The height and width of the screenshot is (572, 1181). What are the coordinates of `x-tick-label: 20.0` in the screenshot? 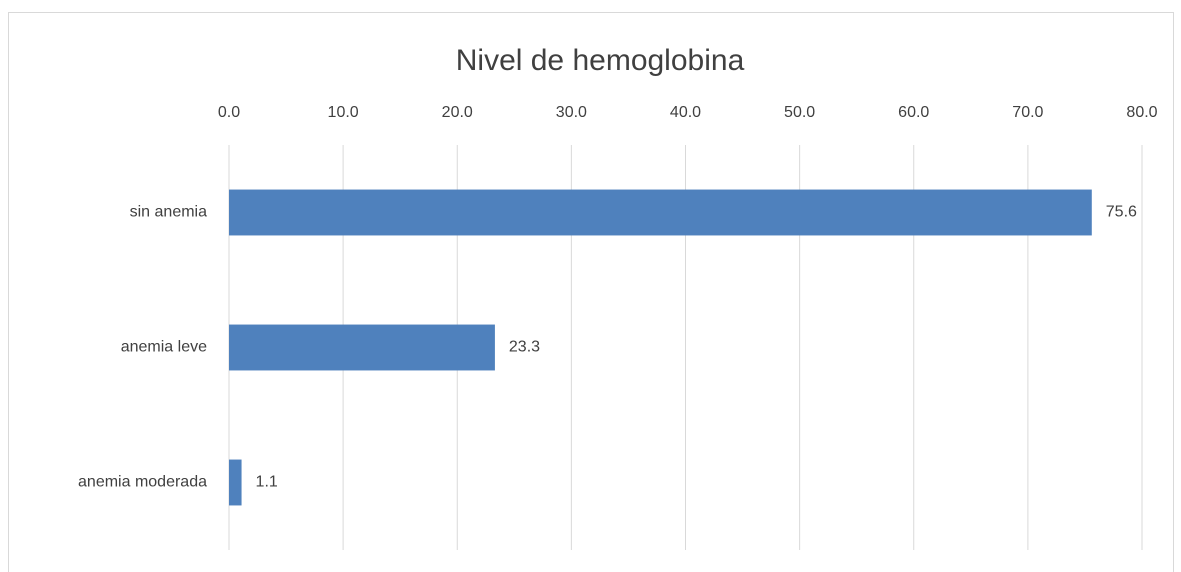 It's located at (457, 112).